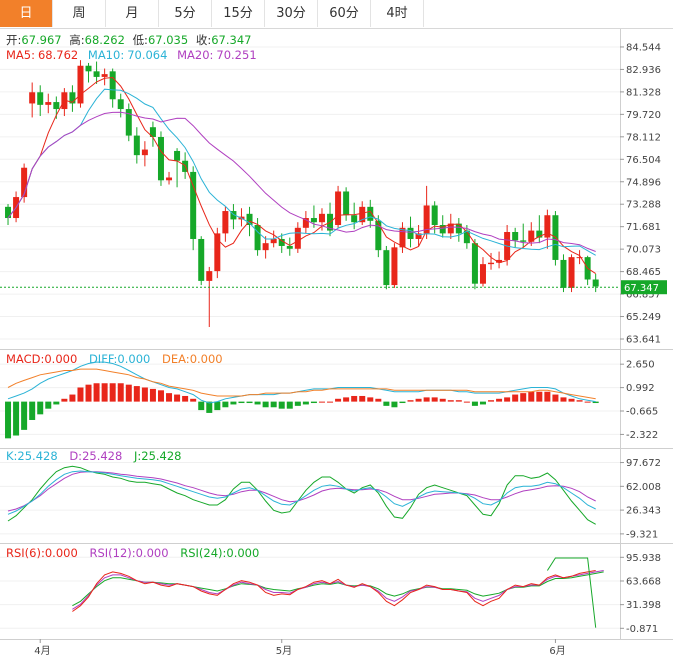 The image size is (673, 669). What do you see at coordinates (94, 456) in the screenshot?
I see `kdj-legend: K:25.428 D:25.428 J:25.428` at bounding box center [94, 456].